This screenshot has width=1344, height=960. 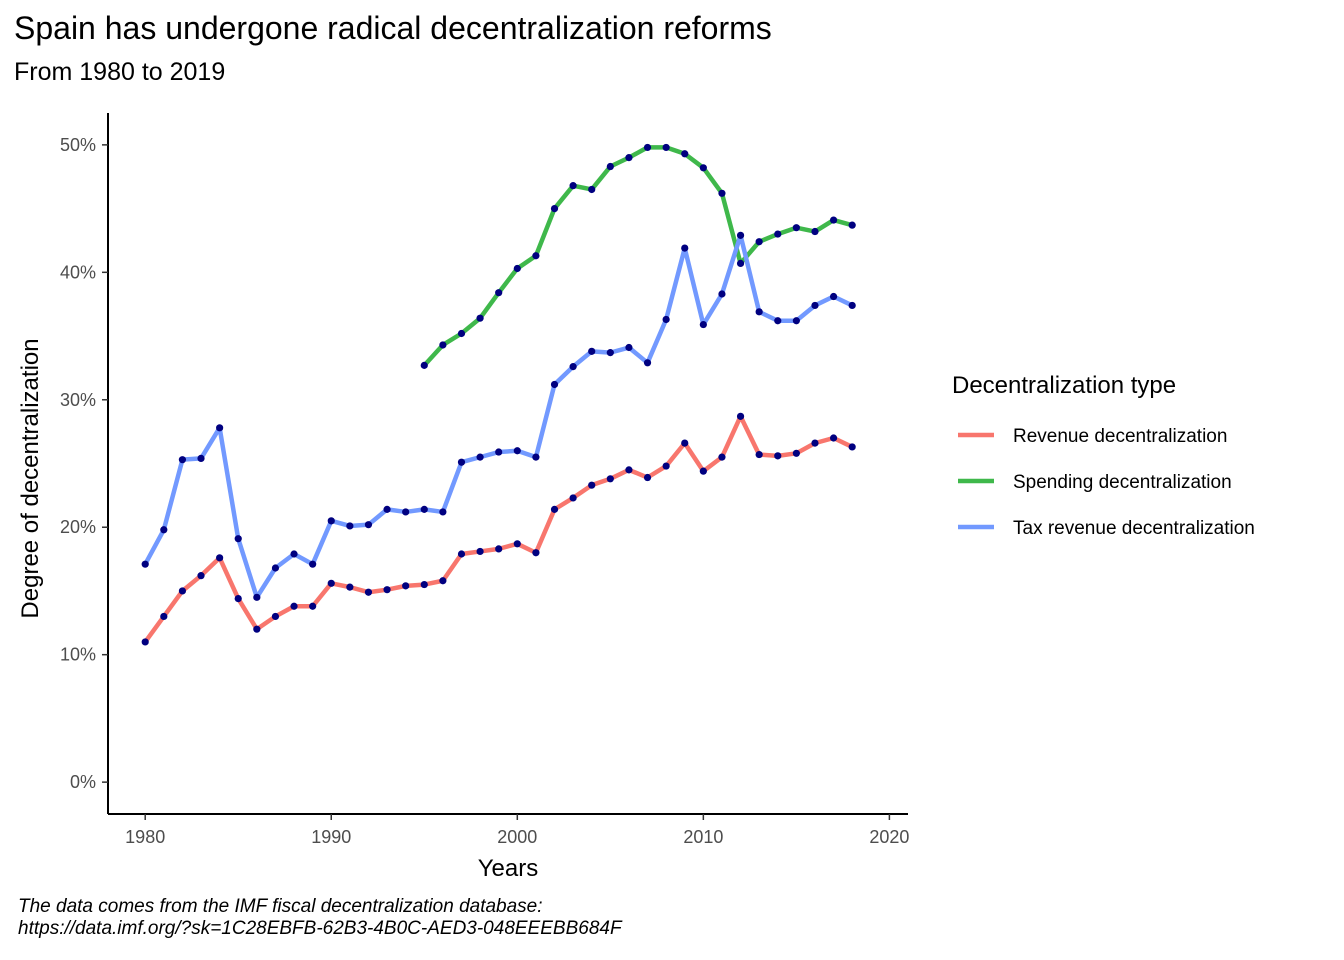 What do you see at coordinates (78, 655) in the screenshot?
I see `y-tick-label: 10%` at bounding box center [78, 655].